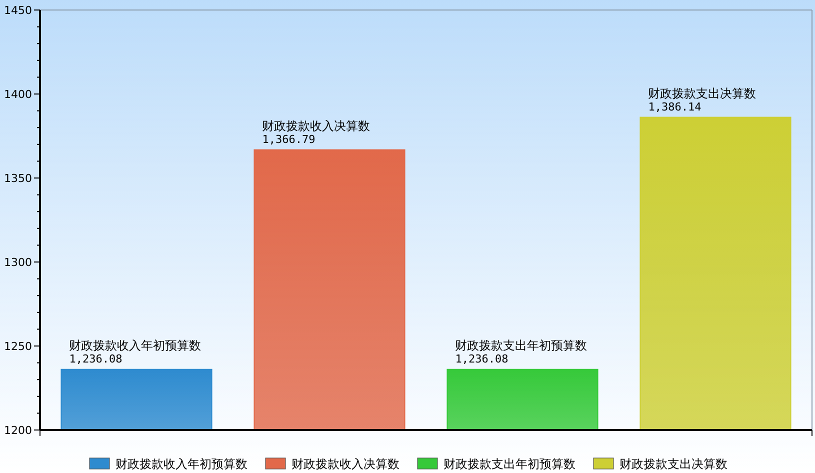 This screenshot has width=815, height=473. What do you see at coordinates (18, 430) in the screenshot?
I see `y-tick-label: 1200` at bounding box center [18, 430].